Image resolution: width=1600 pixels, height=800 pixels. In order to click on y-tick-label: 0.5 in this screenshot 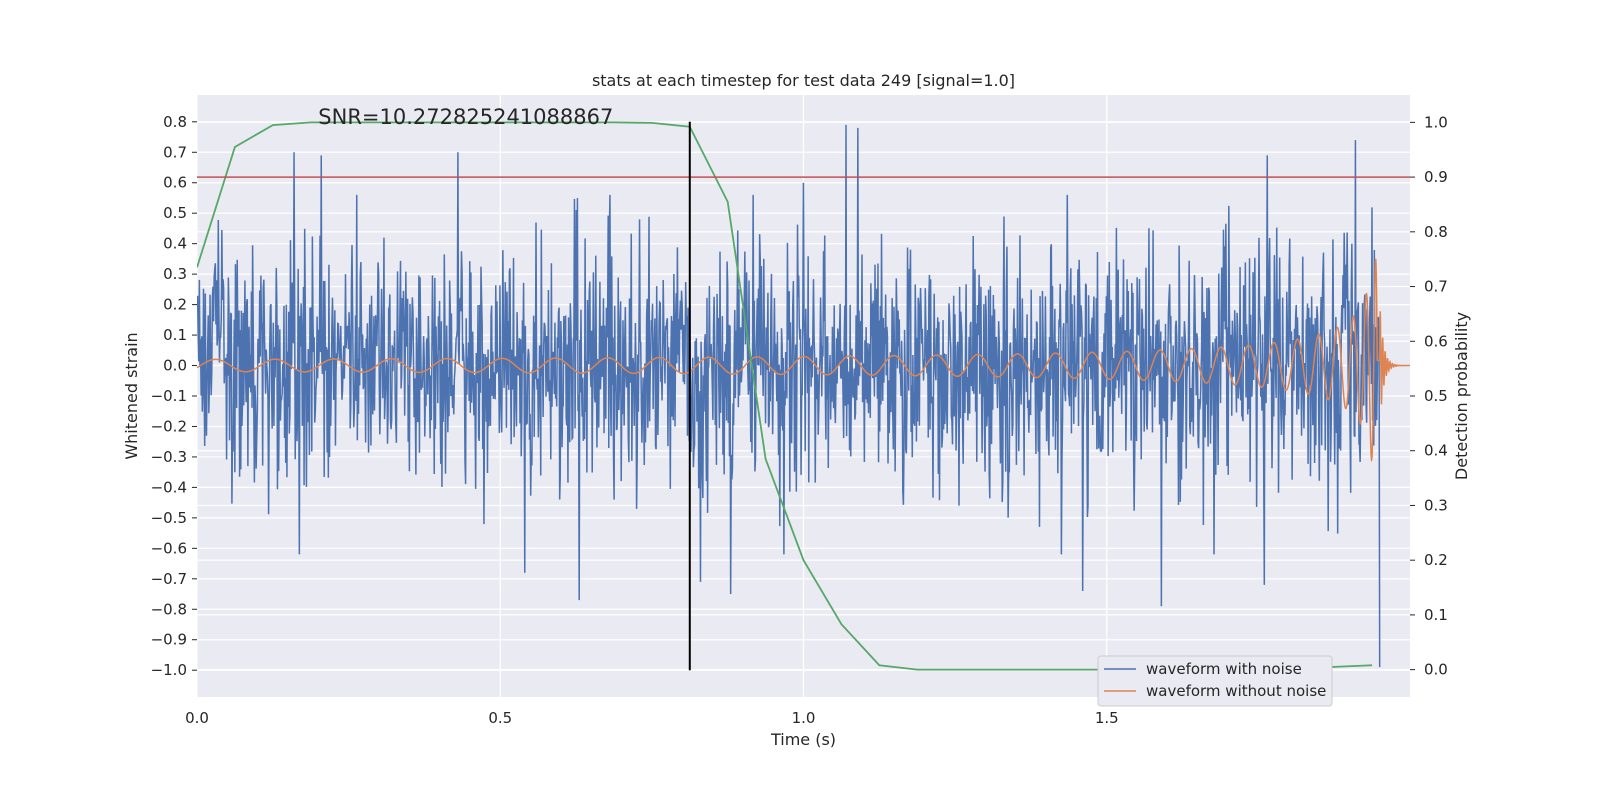, I will do `click(175, 213)`.